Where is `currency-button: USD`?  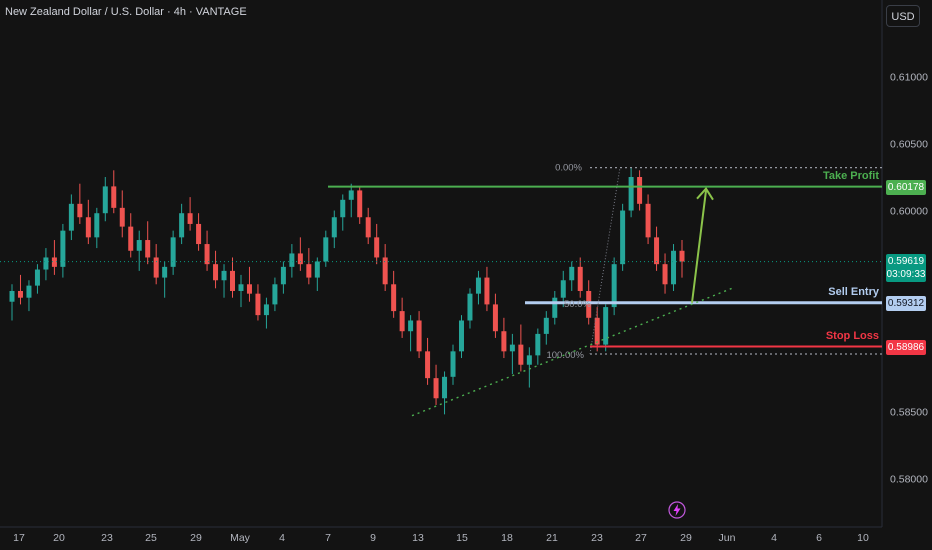
currency-button: USD is located at coordinates (903, 16).